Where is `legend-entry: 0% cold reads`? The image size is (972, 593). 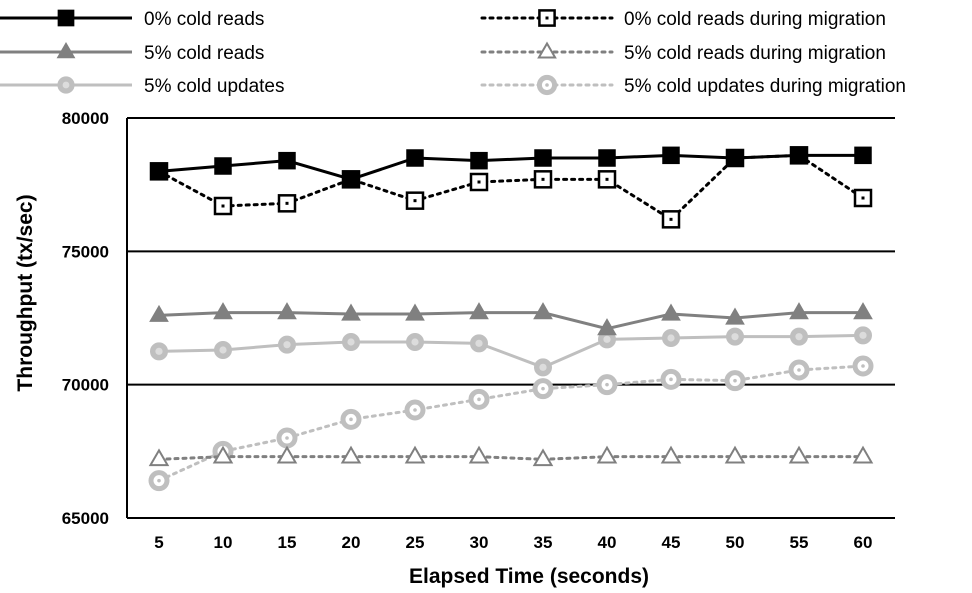
legend-entry: 0% cold reads is located at coordinates (132, 19).